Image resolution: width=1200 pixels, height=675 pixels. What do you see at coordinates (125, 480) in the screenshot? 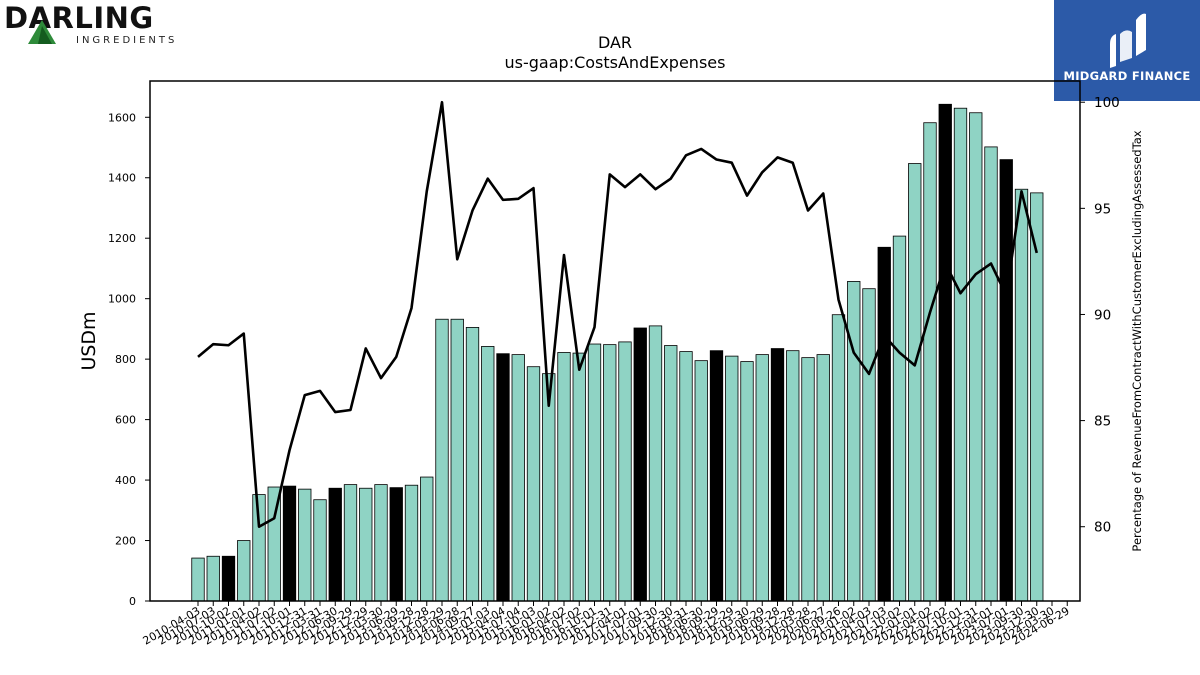
I see `y-tick-label: 400` at bounding box center [125, 480].